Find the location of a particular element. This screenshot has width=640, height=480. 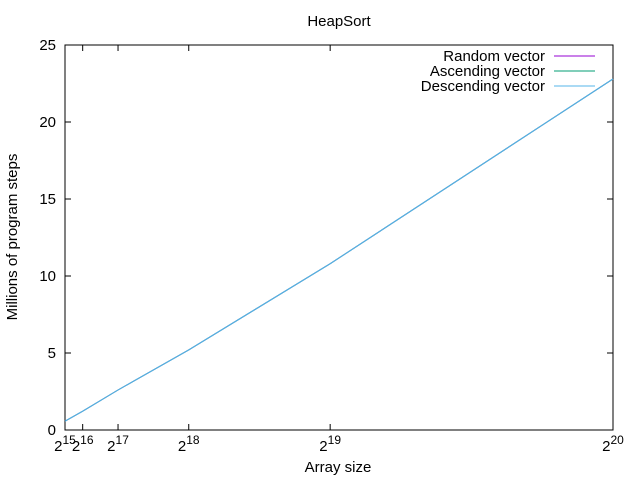

x-tick-label: 216 is located at coordinates (83, 444).